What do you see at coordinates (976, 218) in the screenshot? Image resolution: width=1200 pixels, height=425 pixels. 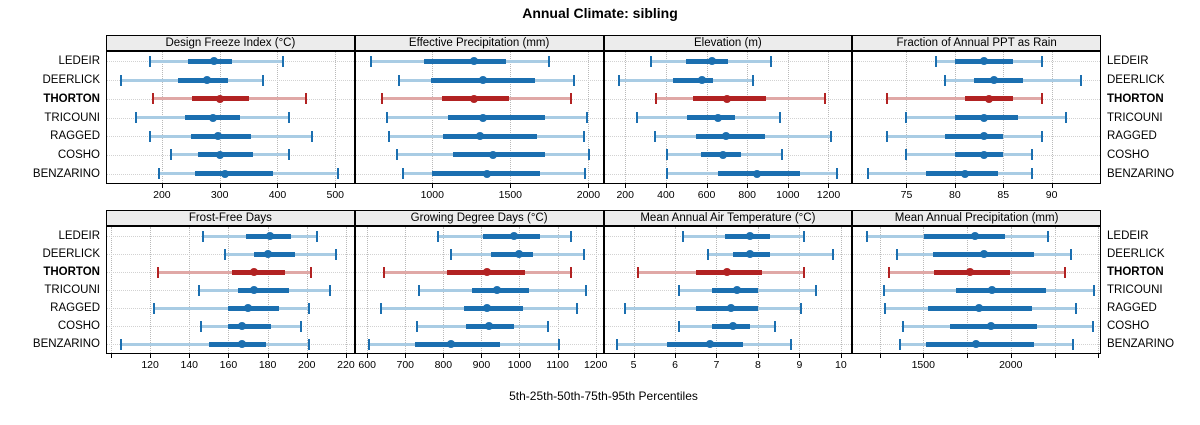 I see `panel-strip-label: Mean Annual Precipitation (mm)` at bounding box center [976, 218].